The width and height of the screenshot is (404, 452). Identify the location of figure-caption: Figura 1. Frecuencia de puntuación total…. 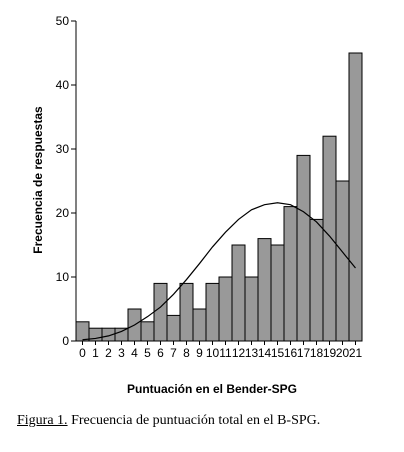
(168, 421).